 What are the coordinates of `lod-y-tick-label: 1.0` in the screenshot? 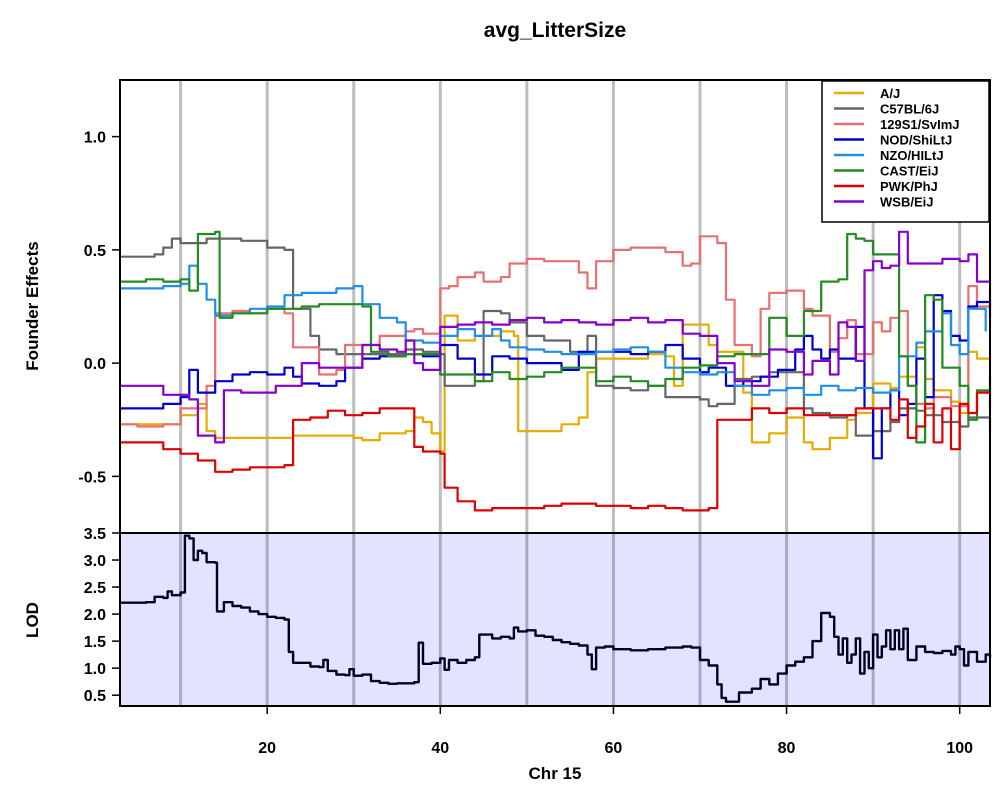 It's located at (95, 669).